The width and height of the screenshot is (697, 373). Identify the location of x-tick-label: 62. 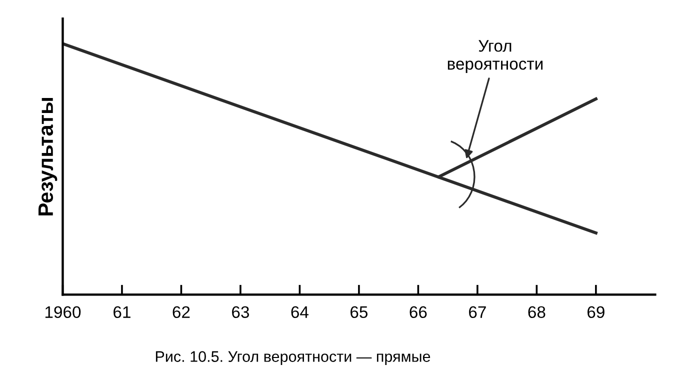
(181, 312).